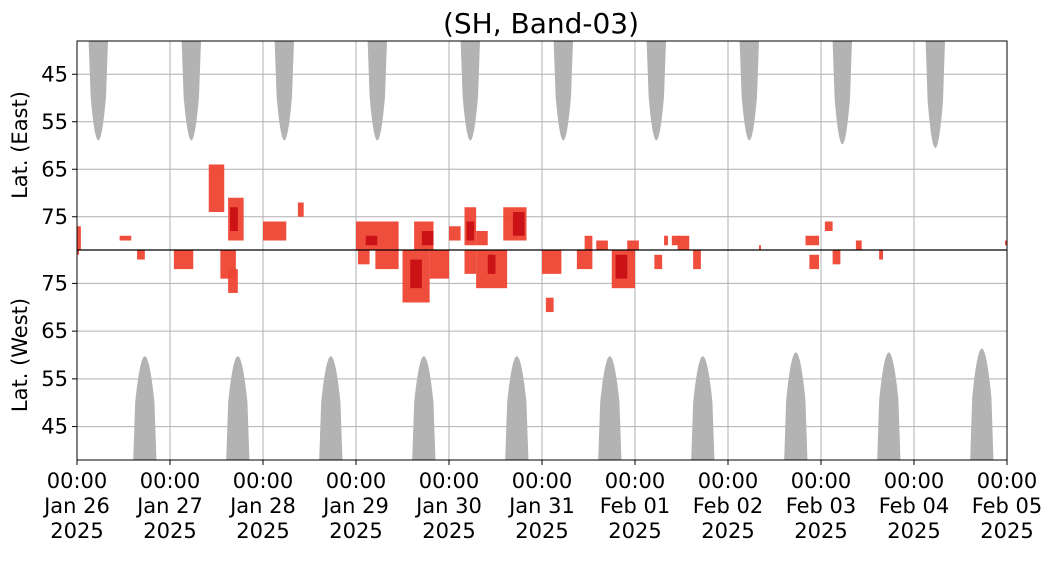 The image size is (1054, 561). What do you see at coordinates (54, 379) in the screenshot?
I see `ytick-label-west-55: 55` at bounding box center [54, 379].